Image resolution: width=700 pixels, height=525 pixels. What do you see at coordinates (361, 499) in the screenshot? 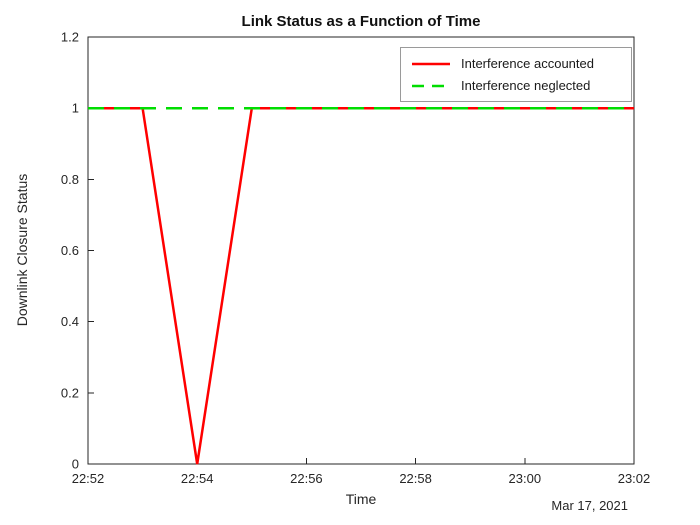
I see `x-axis-label: Time` at bounding box center [361, 499].